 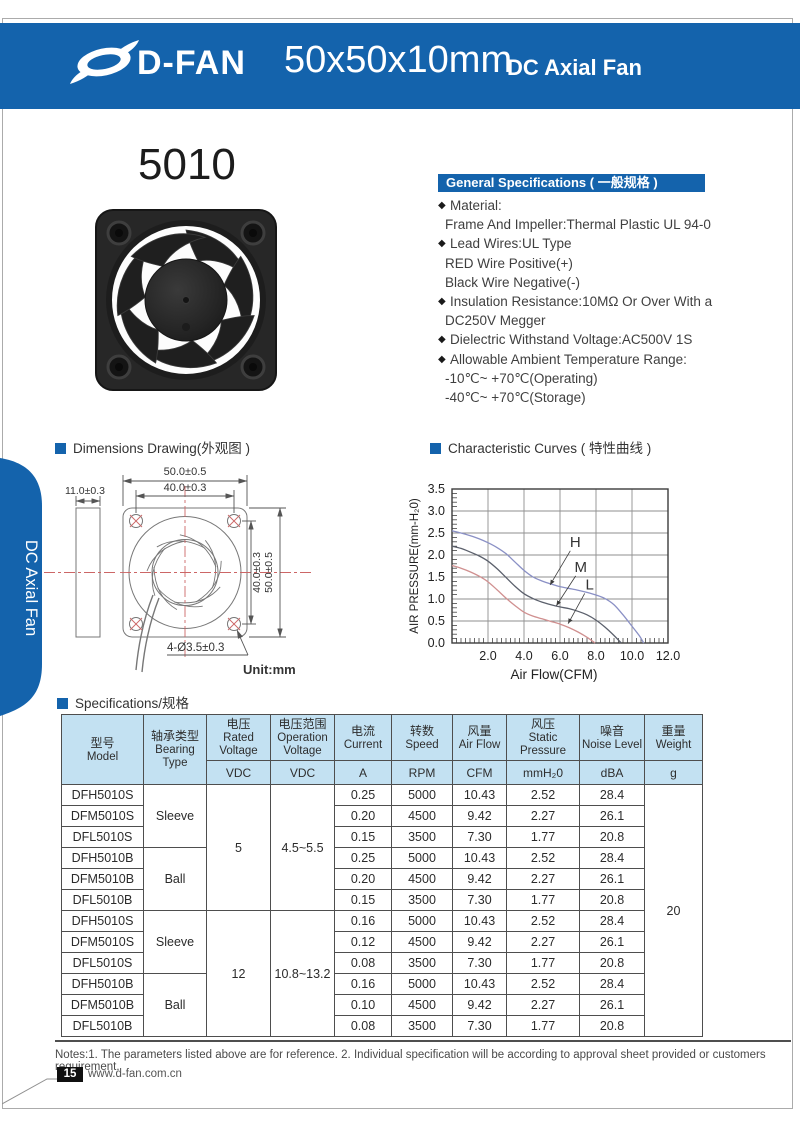 What do you see at coordinates (31, 588) in the screenshot?
I see `sidebar-label: DC Axial Fan` at bounding box center [31, 588].